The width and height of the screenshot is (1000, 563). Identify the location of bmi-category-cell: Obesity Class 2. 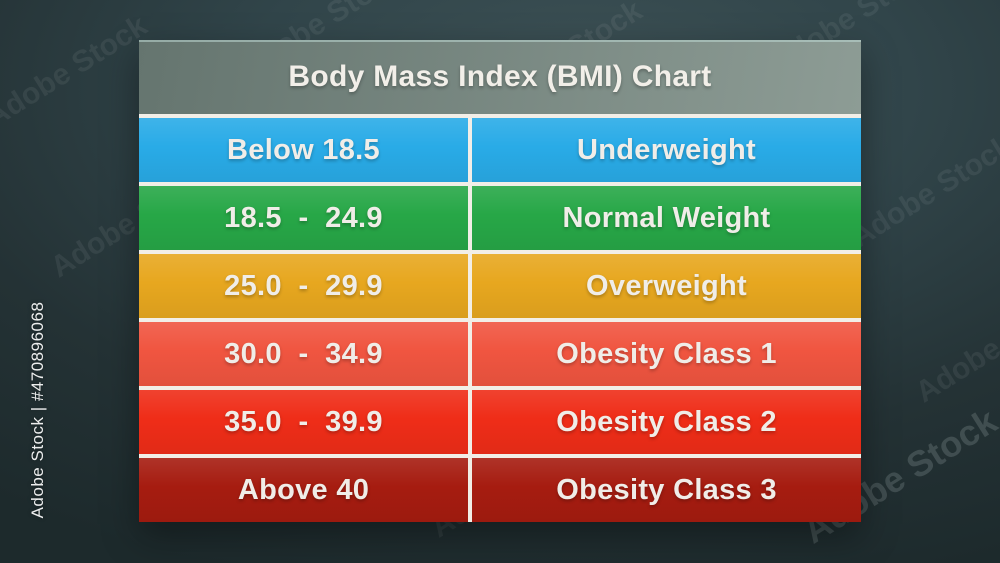
(666, 422).